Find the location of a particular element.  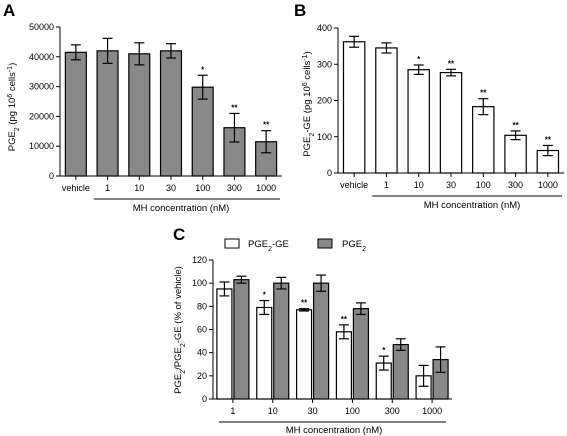

panel-a-x-tick-label: 1 is located at coordinates (107, 188).